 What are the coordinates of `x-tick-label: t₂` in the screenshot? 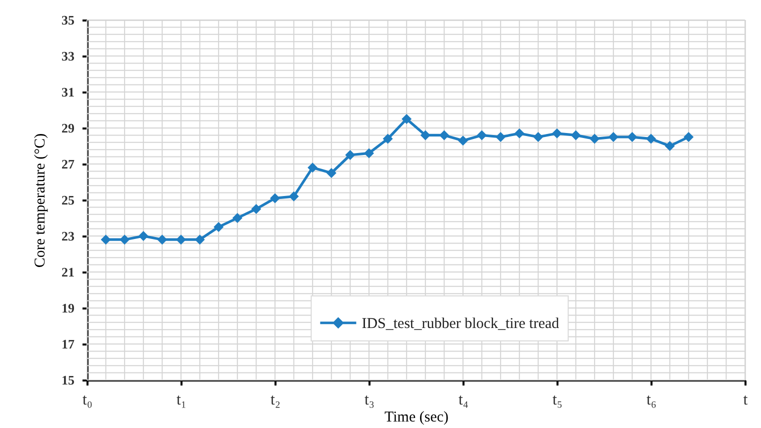 It's located at (275, 400).